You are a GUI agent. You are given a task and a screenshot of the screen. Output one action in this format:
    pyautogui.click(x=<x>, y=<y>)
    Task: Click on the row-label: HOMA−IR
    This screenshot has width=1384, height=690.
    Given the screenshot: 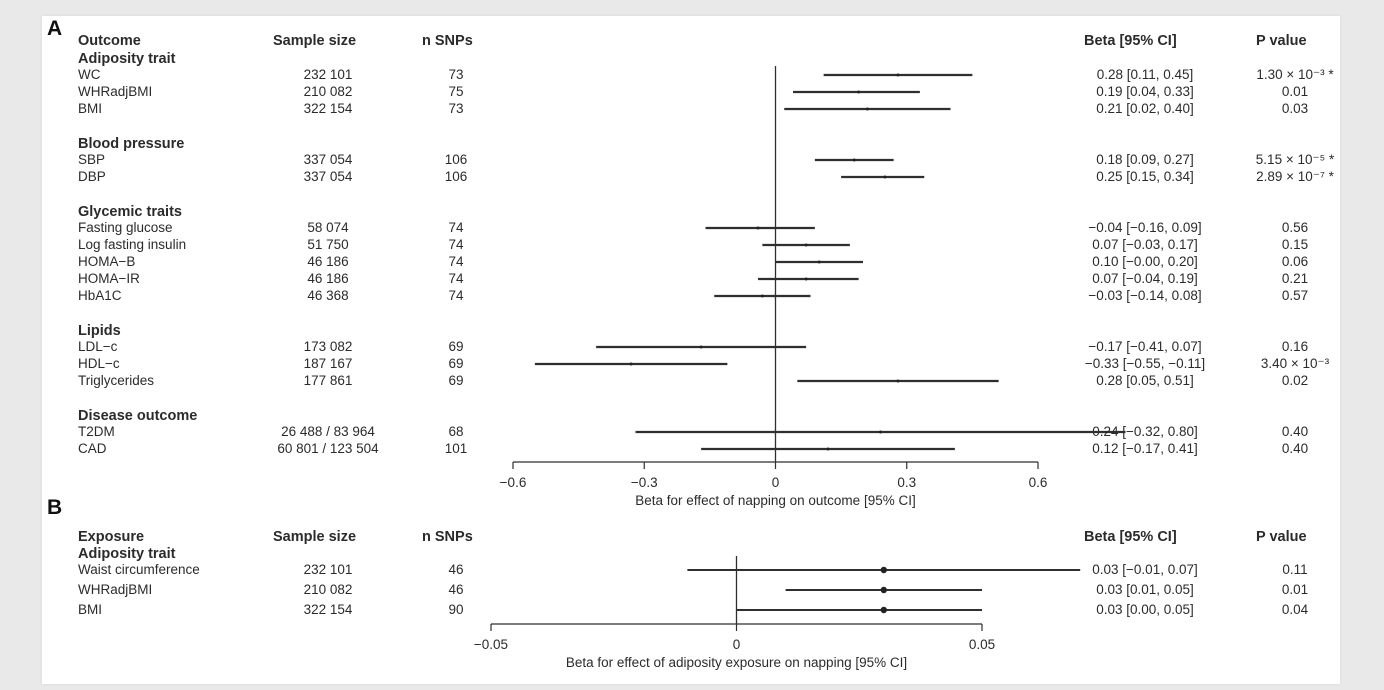 What is the action you would take?
    pyautogui.click(x=109, y=278)
    